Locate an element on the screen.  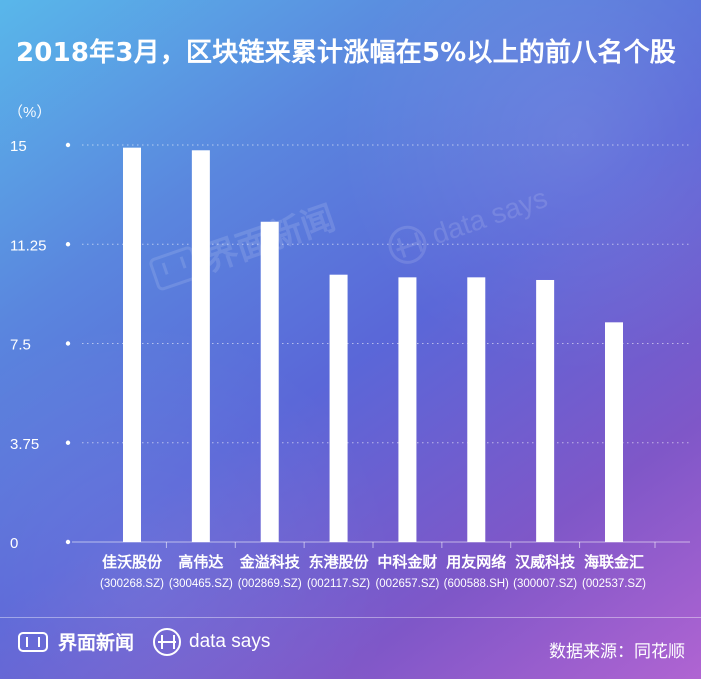
data-source: 数据来源：同花顺 is located at coordinates (617, 652).